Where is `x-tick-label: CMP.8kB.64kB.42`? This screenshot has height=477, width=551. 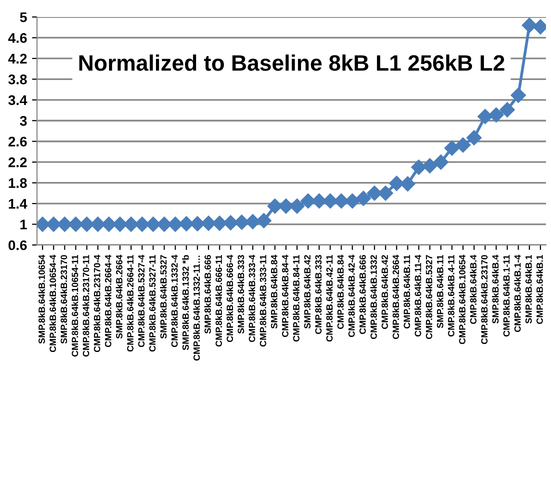
x-tick-label: CMP.8kB.64kB.42 is located at coordinates (384, 292).